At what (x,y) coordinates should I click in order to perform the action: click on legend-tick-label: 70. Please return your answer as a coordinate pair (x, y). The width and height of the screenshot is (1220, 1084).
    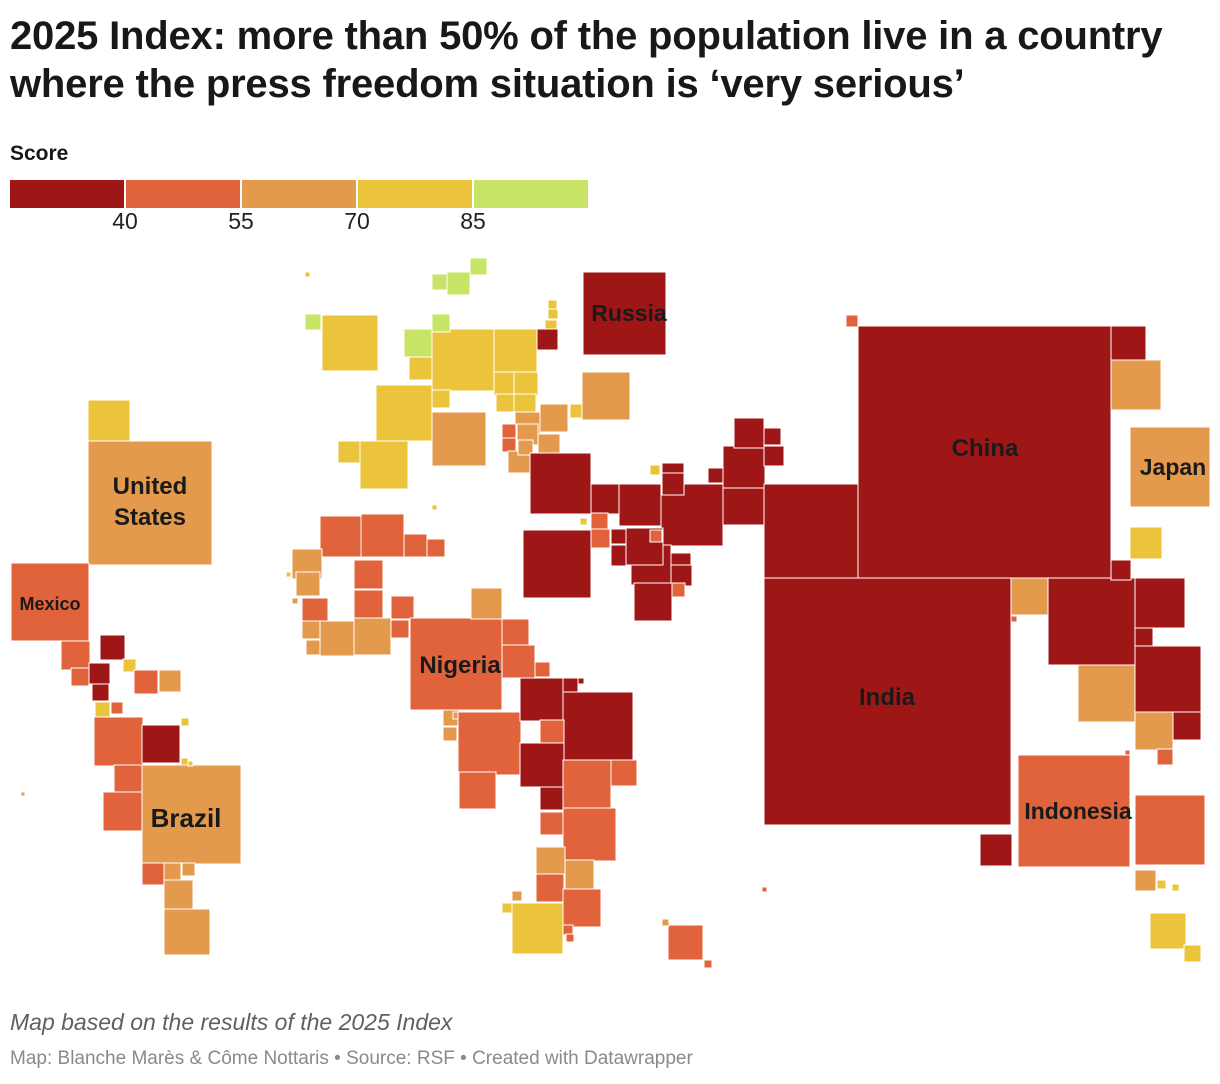
    Looking at the image, I should click on (357, 221).